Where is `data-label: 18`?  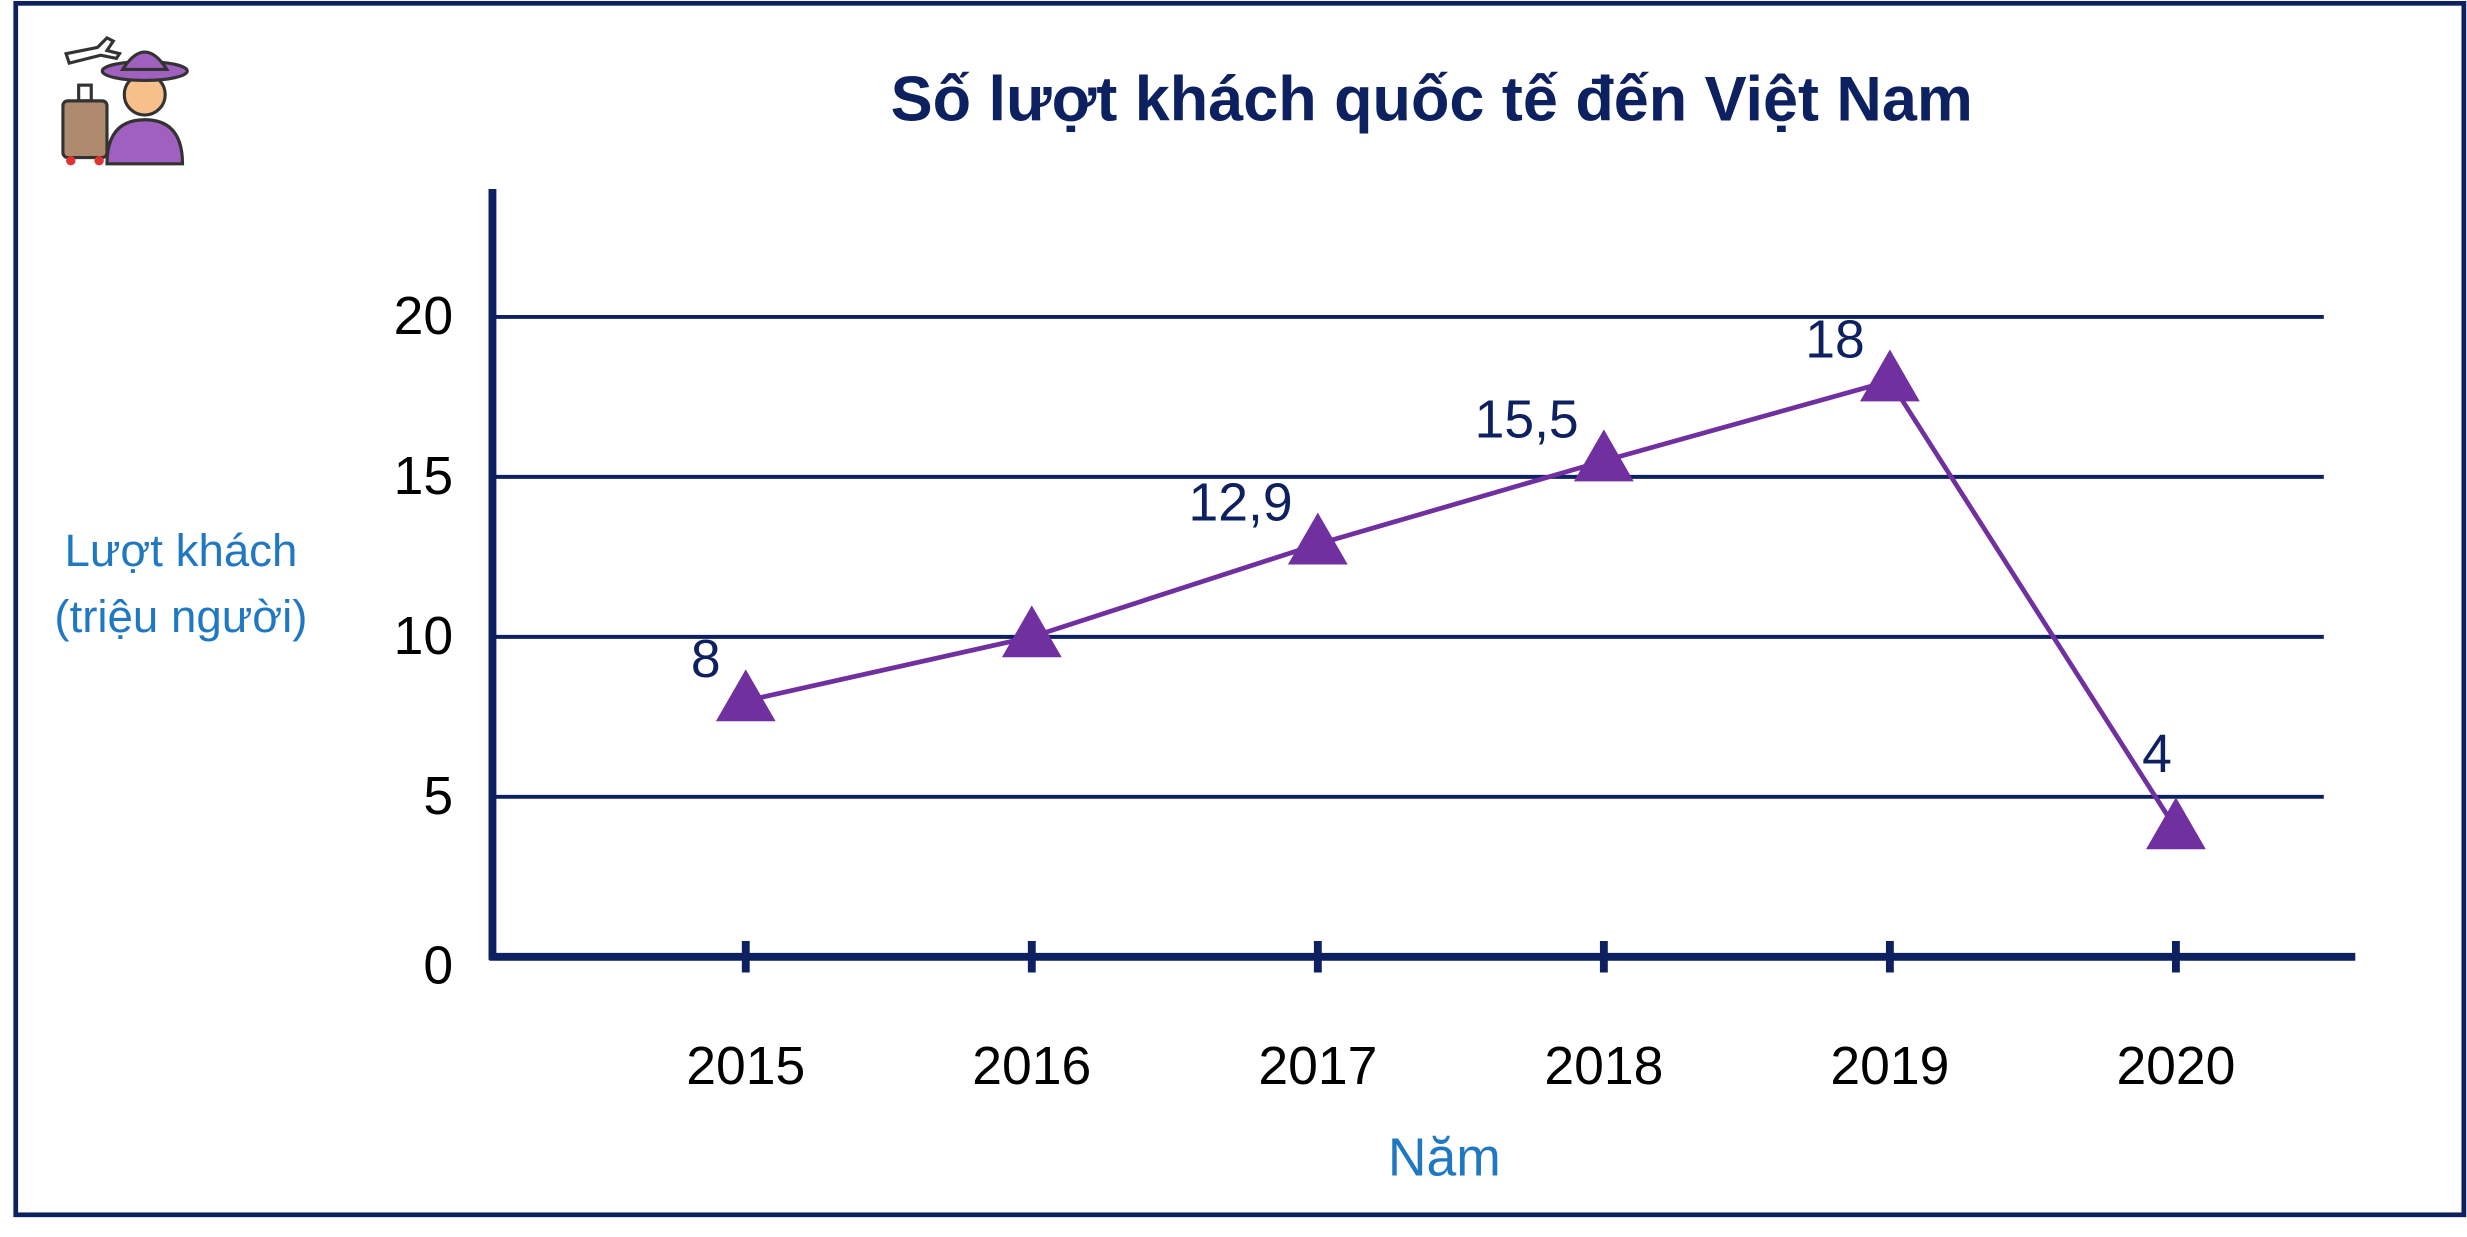 data-label: 18 is located at coordinates (1835, 339).